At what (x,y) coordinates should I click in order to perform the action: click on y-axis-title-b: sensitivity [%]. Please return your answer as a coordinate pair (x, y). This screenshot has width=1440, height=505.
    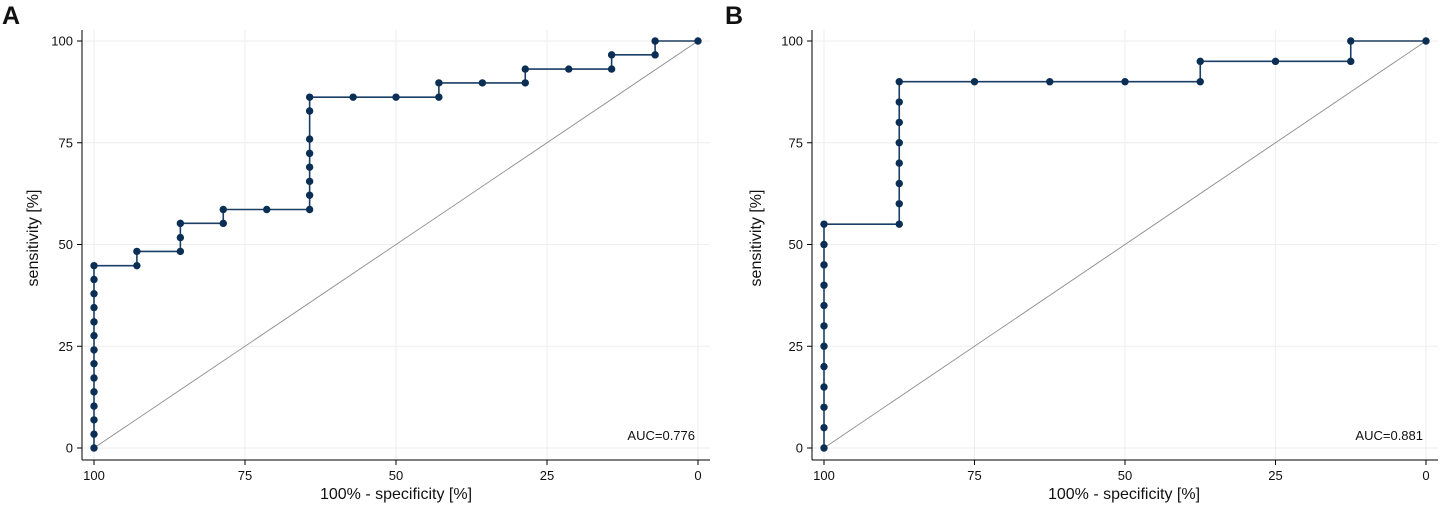
    Looking at the image, I should click on (756, 238).